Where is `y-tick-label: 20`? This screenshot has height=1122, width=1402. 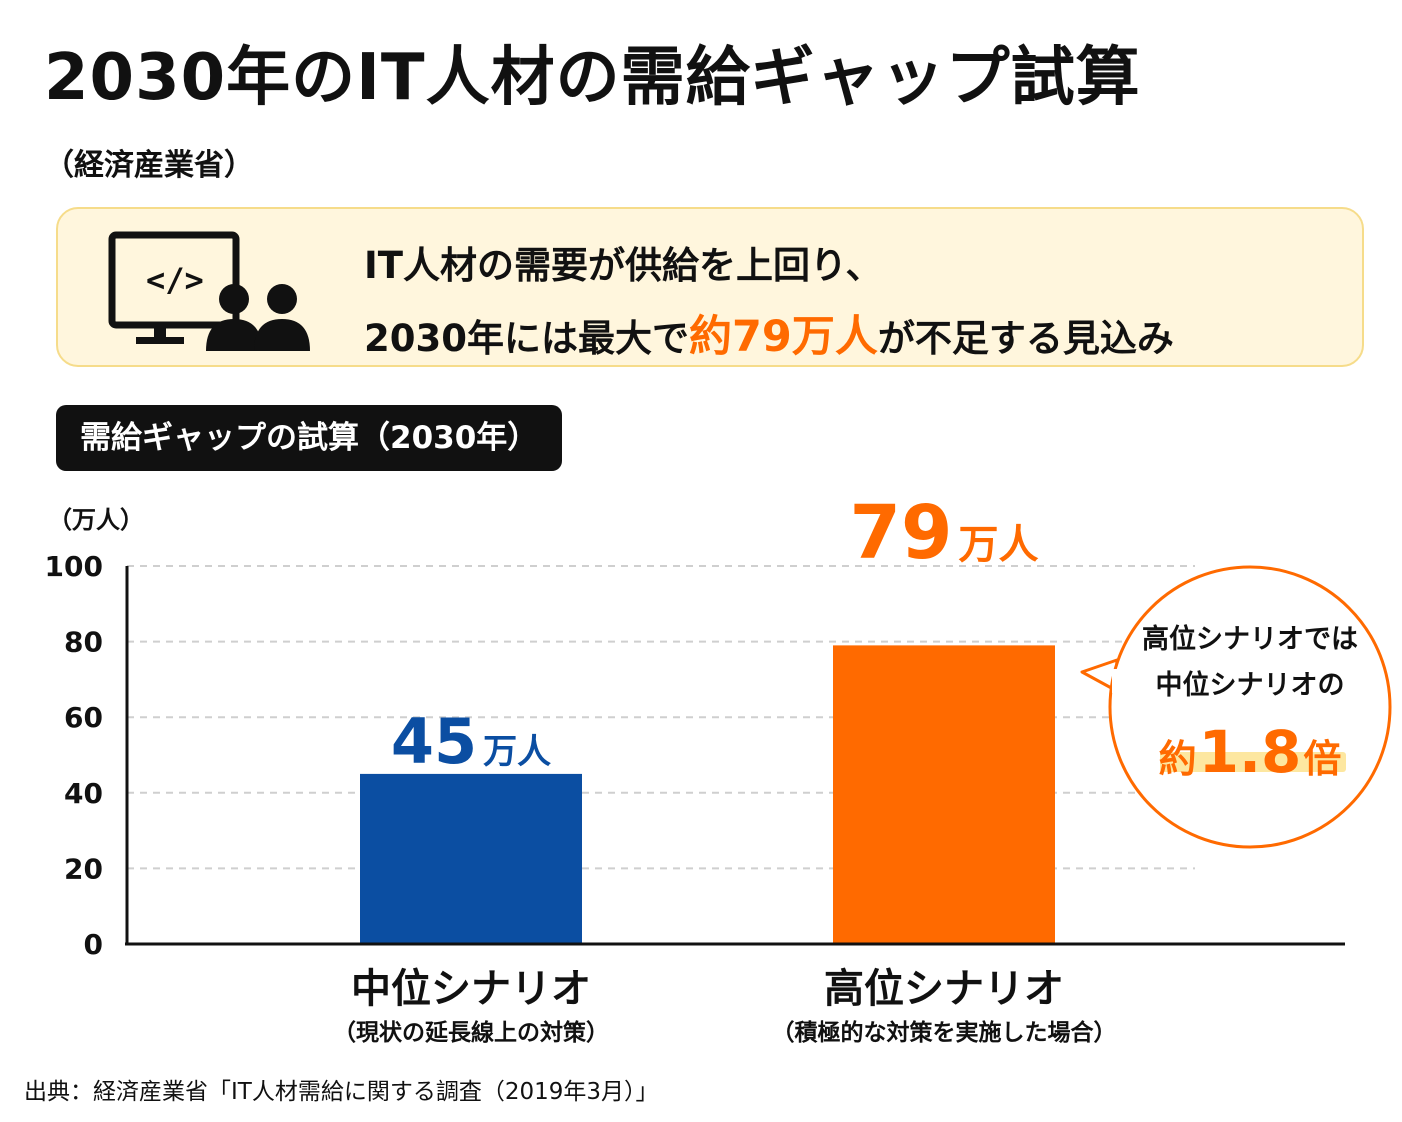 y-tick-label: 20 is located at coordinates (83, 868).